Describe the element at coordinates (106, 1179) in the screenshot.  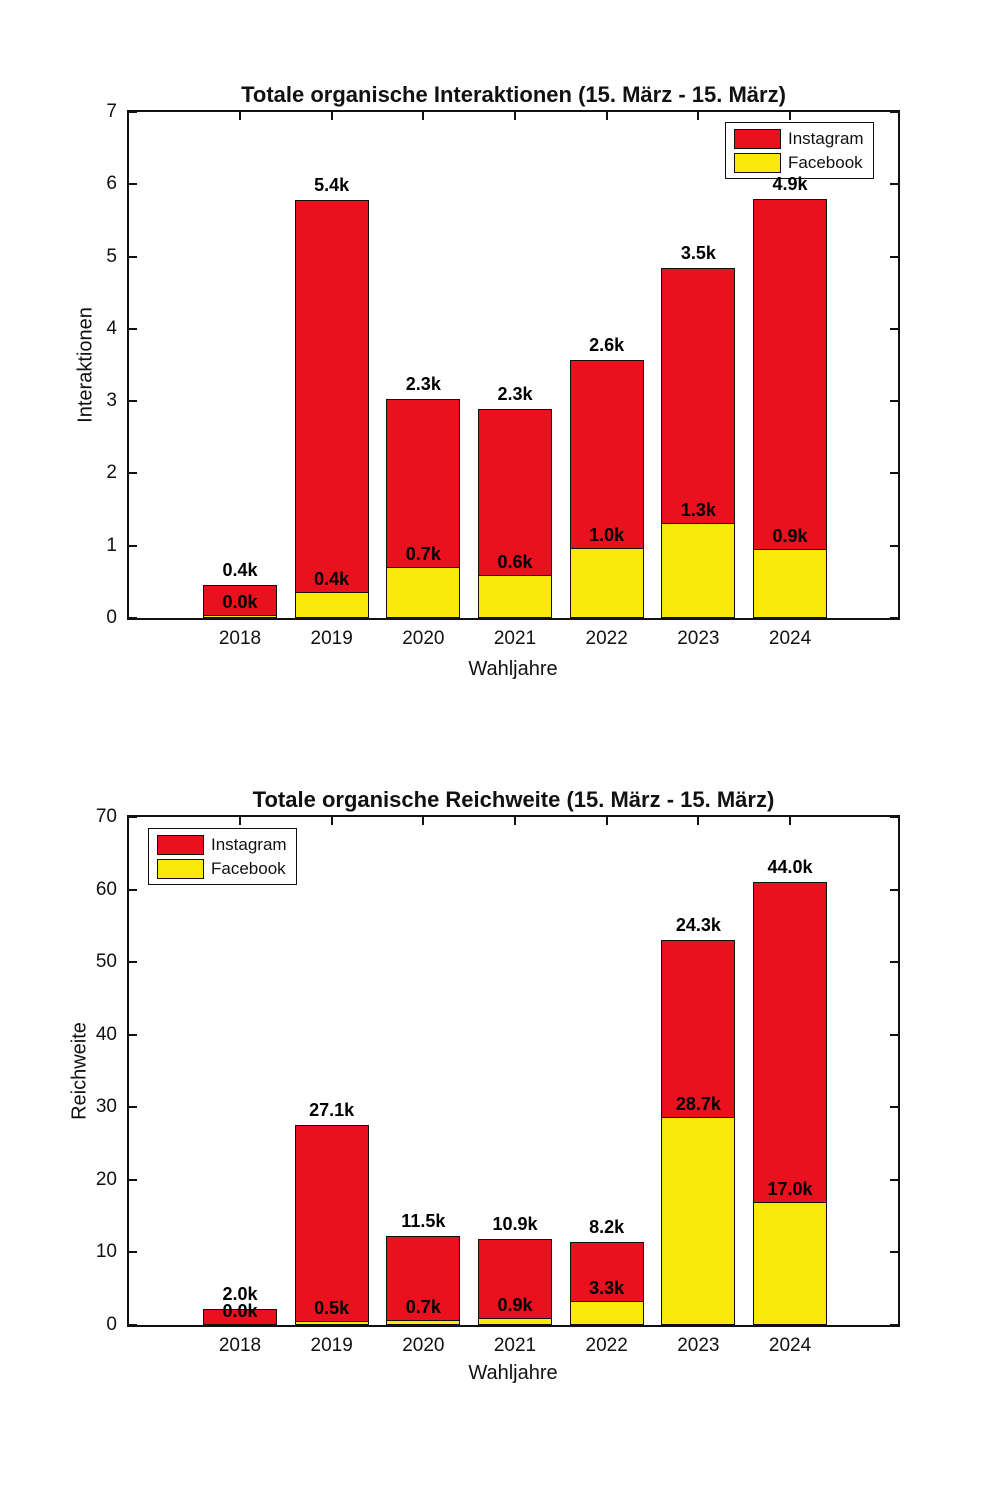
I see `y-tick-label: 20` at that location.